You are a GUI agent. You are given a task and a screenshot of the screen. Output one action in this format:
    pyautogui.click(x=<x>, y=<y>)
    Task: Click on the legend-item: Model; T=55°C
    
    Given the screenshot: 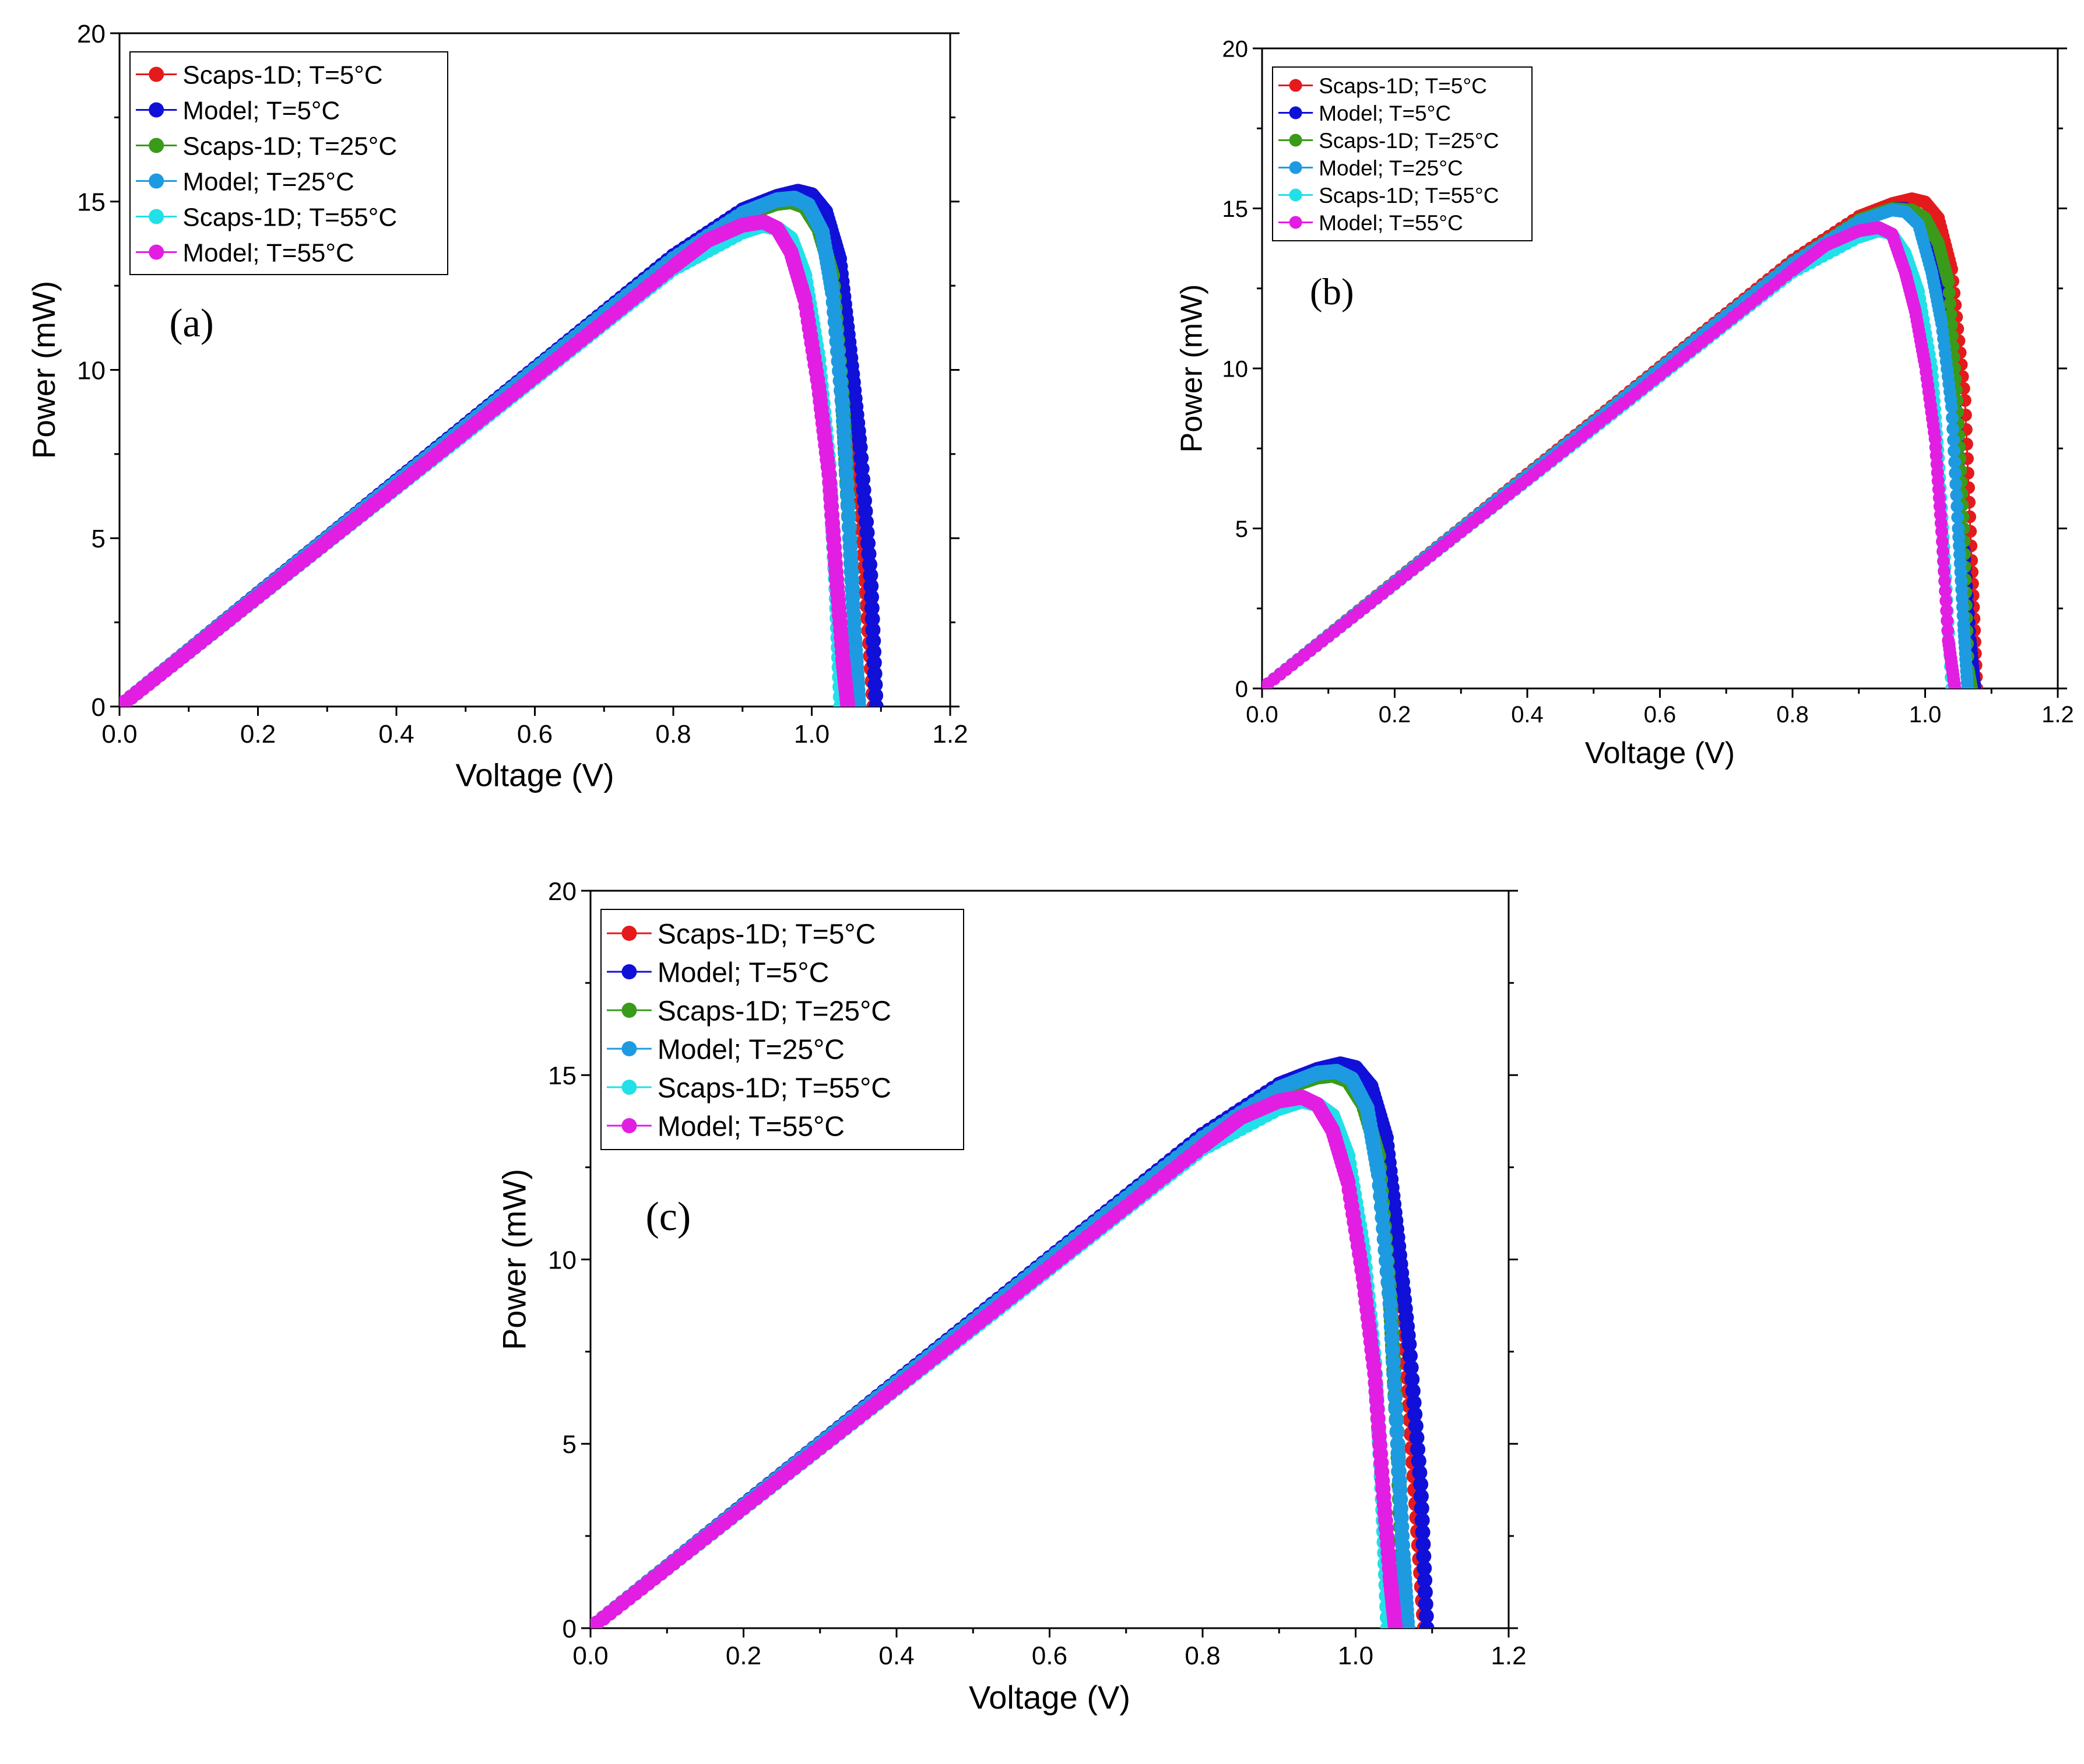 What is the action you would take?
    pyautogui.click(x=1370, y=223)
    